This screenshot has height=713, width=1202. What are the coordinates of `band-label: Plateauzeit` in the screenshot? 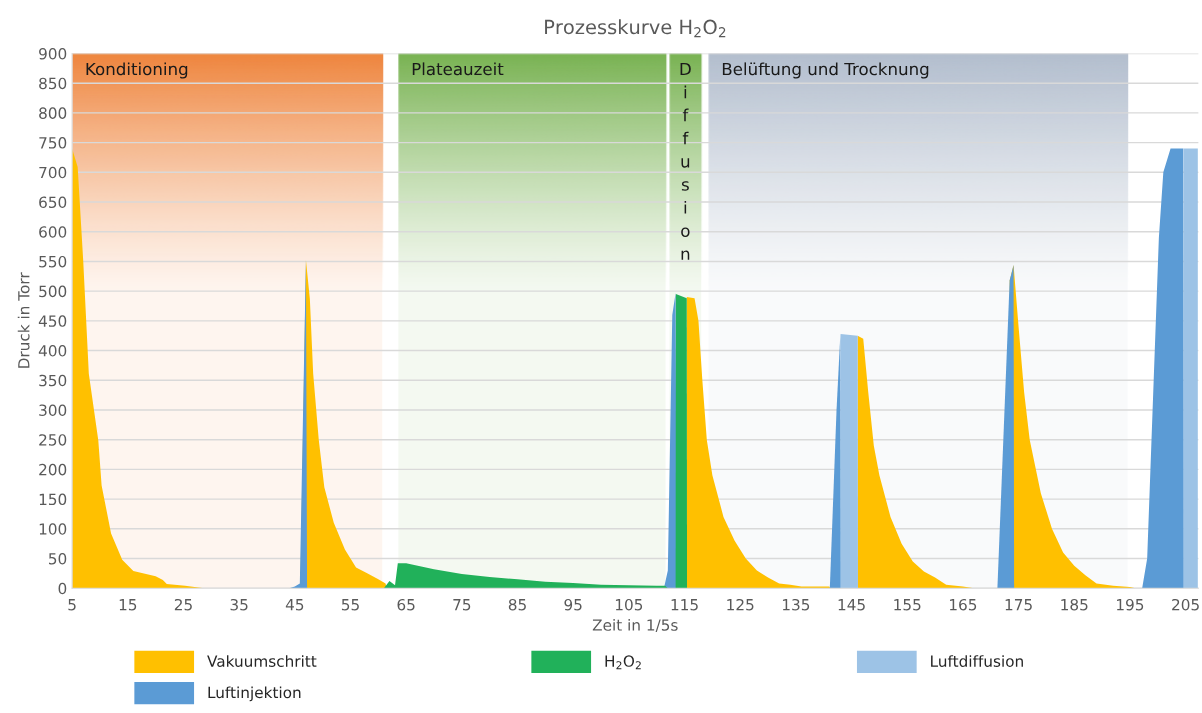 It's located at (458, 69).